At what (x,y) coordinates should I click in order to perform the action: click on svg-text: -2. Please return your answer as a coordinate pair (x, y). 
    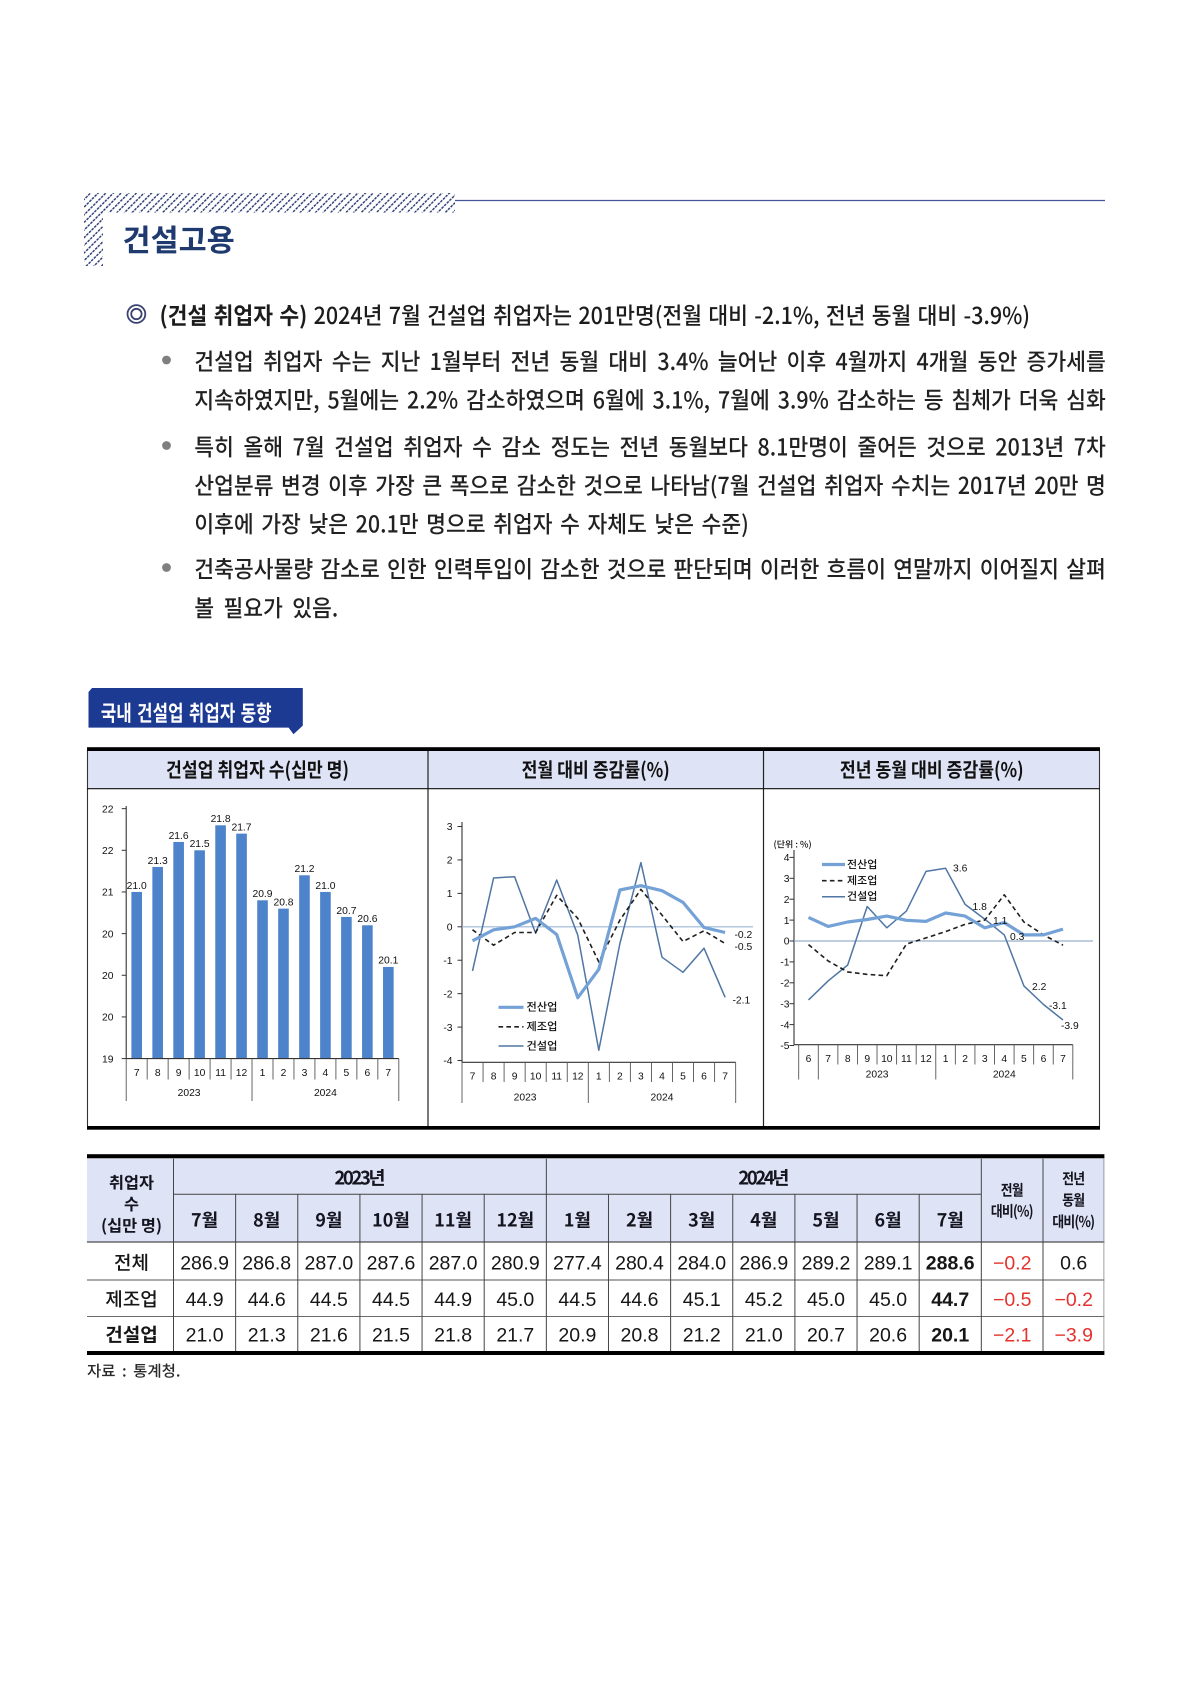
    Looking at the image, I should click on (447, 994).